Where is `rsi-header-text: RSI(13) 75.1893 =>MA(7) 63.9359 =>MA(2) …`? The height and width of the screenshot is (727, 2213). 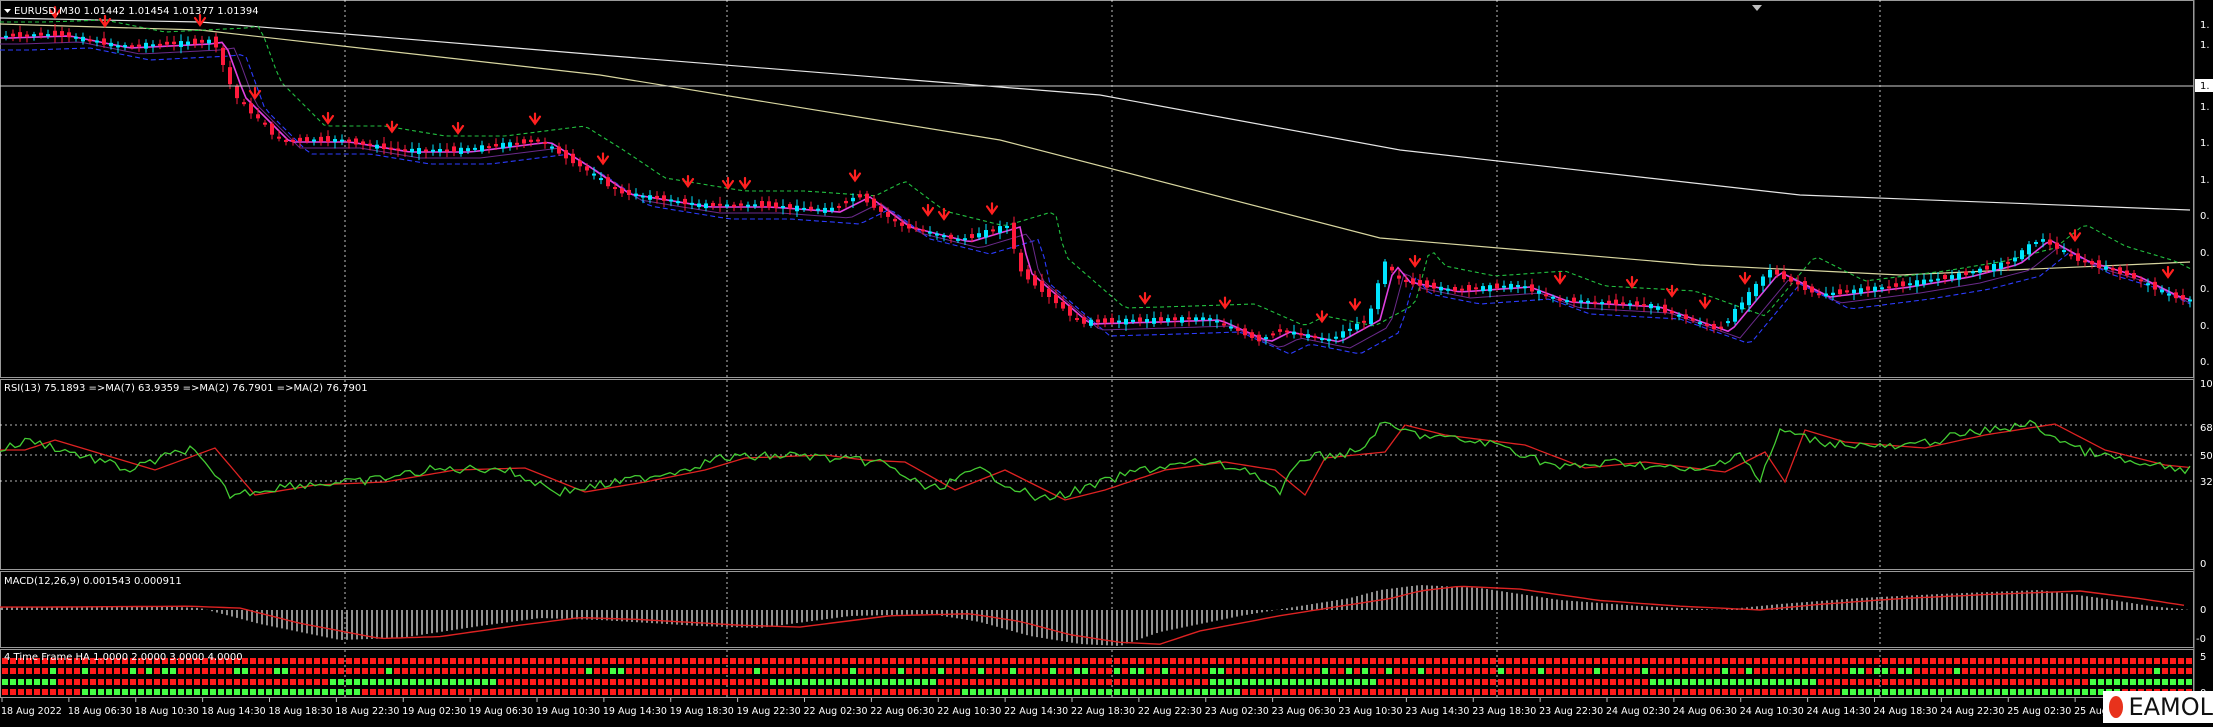 rsi-header-text: RSI(13) 75.1893 =>MA(7) 63.9359 =>MA(2) … is located at coordinates (186, 388).